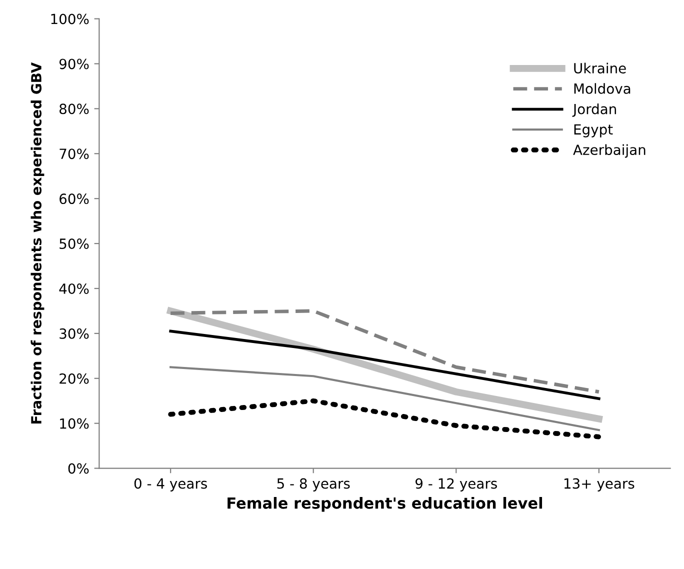 The image size is (684, 569). I want to click on legend-label: Azerbaijan, so click(609, 151).